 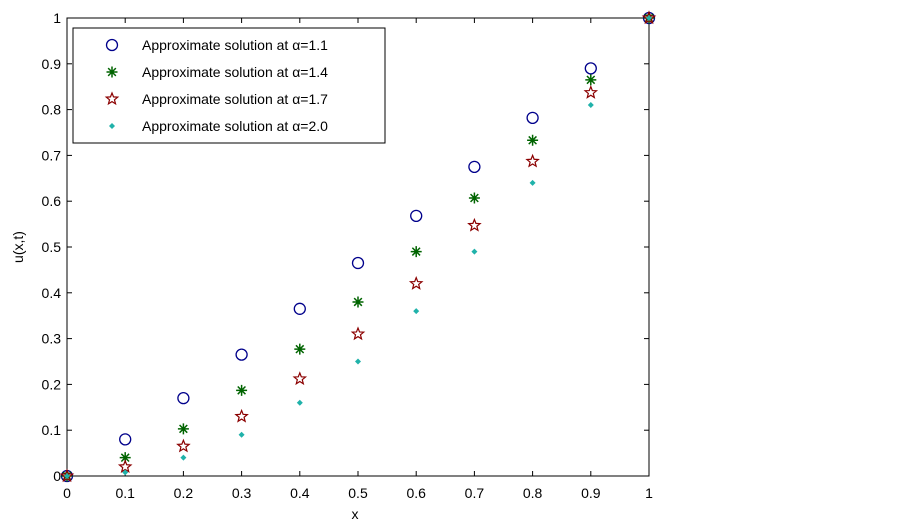 I want to click on y-tick-label: 0.7, so click(x=52, y=155).